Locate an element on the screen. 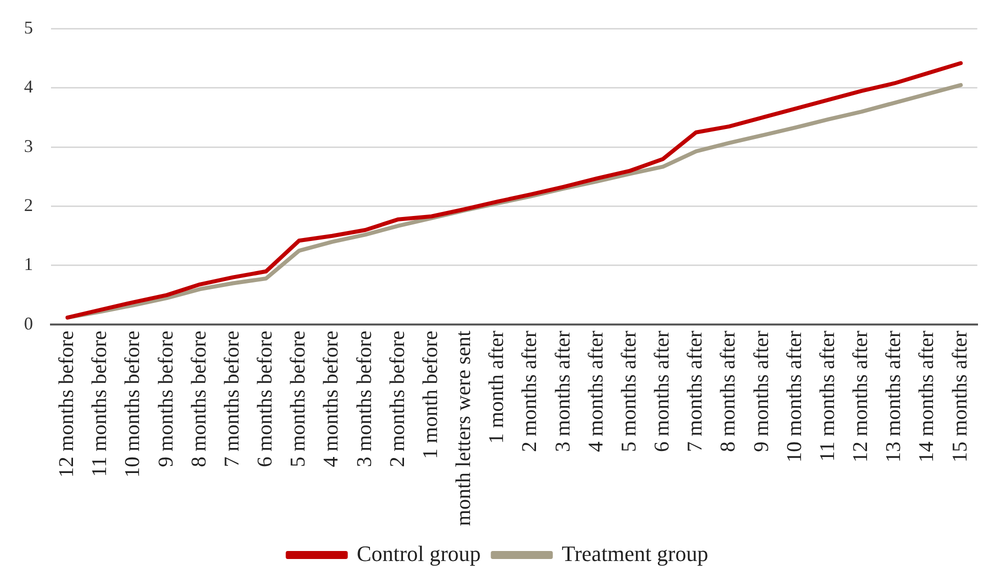 This screenshot has height=578, width=992. y-tick-label: 1 is located at coordinates (28, 264).